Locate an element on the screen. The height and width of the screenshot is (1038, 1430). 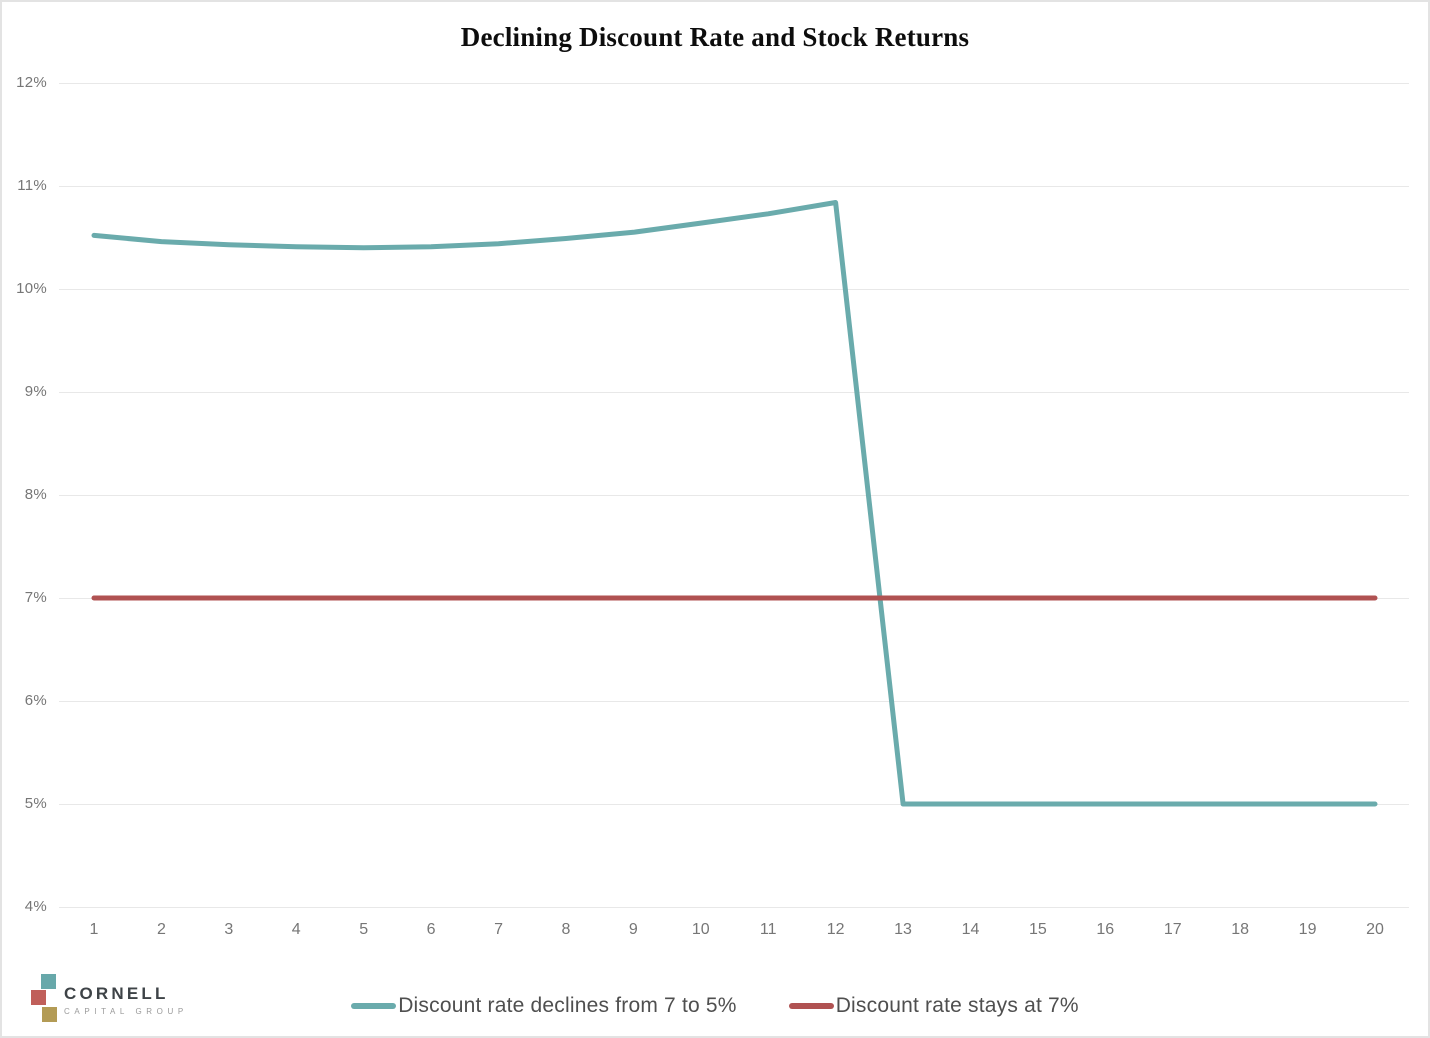
x-tick-label: 11 is located at coordinates (768, 929).